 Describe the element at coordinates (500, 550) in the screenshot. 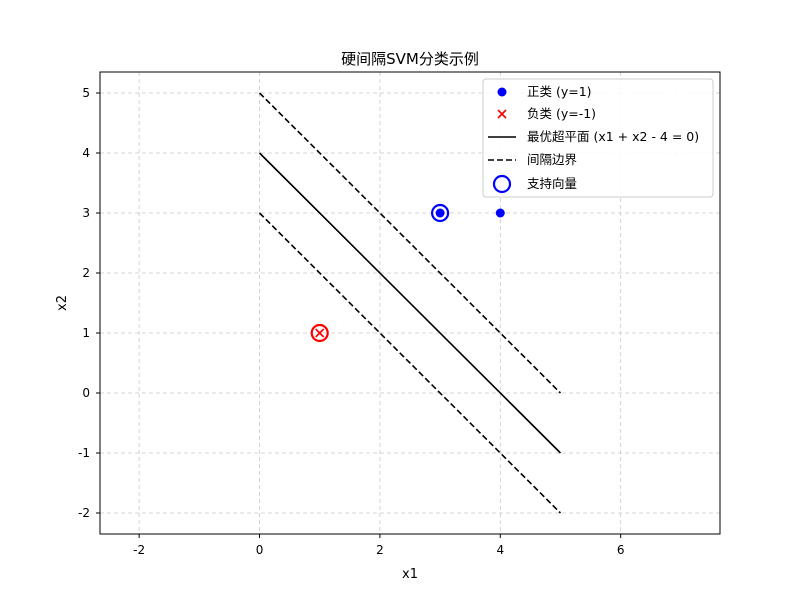

I see `x-tick-label: 4` at that location.